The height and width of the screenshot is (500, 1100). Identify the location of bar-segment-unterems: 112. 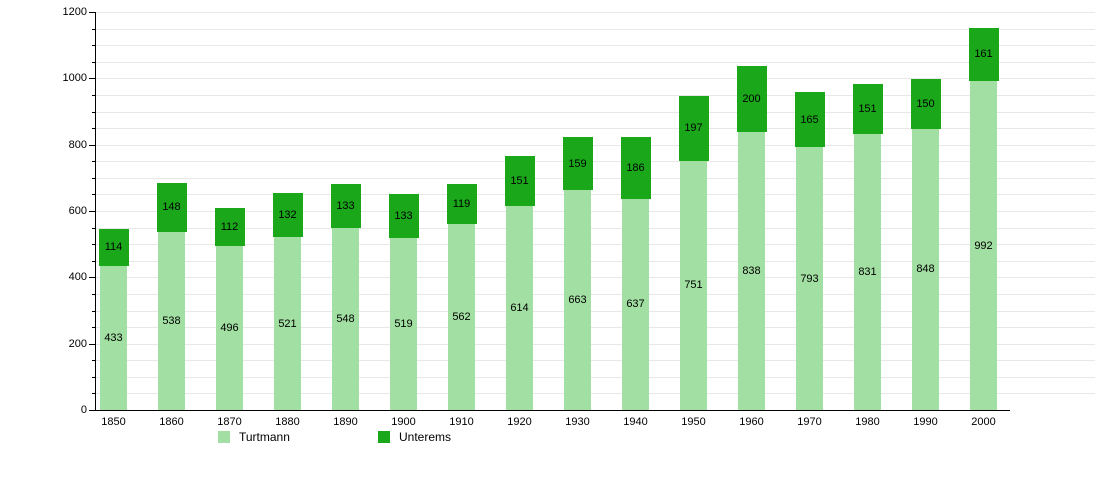
(229, 227).